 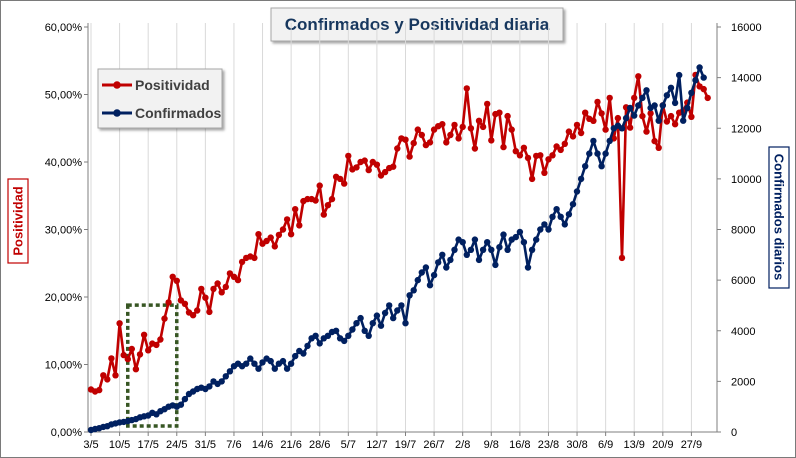 I want to click on y-left-tick-label: 0,00%, so click(x=66, y=433).